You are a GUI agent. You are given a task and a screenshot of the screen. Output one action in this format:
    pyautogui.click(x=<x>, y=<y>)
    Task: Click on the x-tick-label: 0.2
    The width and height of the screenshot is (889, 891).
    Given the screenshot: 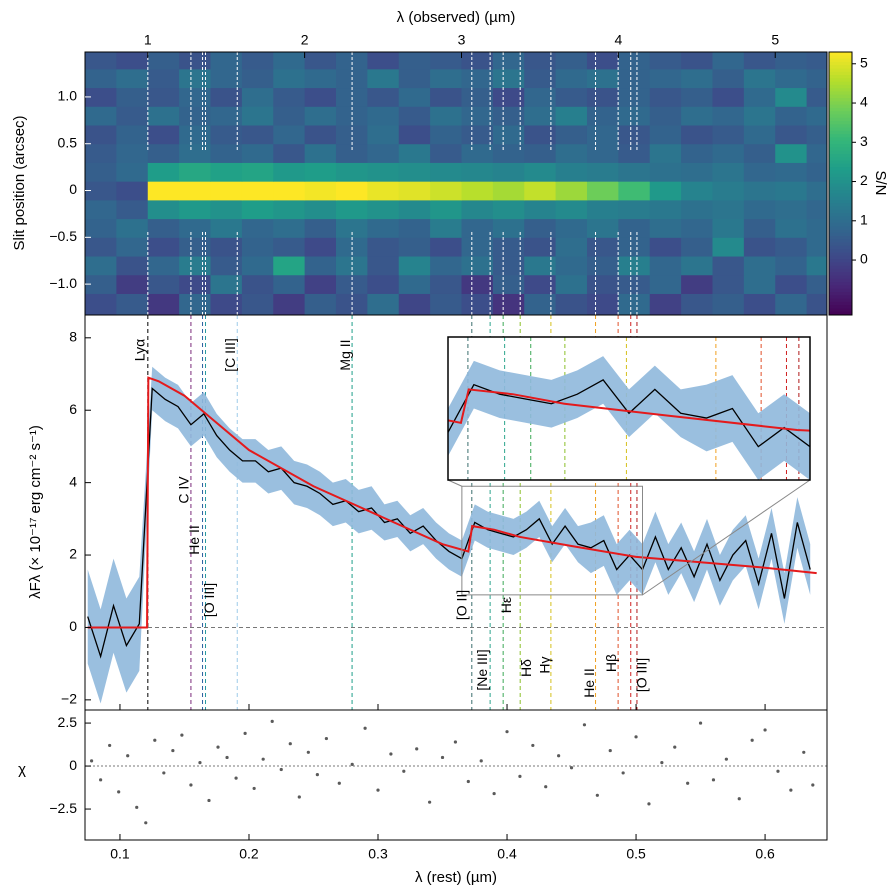 What is the action you would take?
    pyautogui.click(x=249, y=854)
    